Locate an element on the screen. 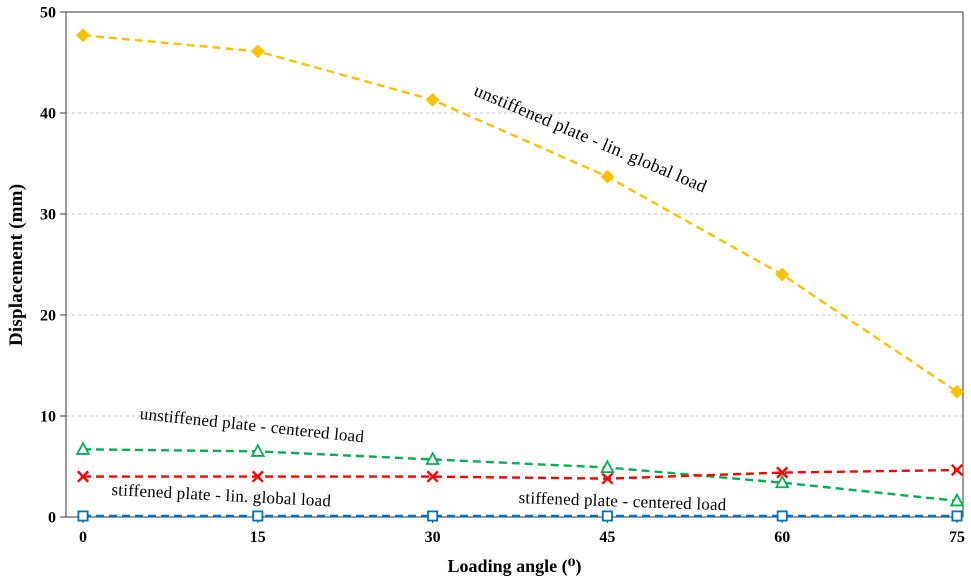 The image size is (971, 588). y-tick-label: 10 is located at coordinates (48, 417).